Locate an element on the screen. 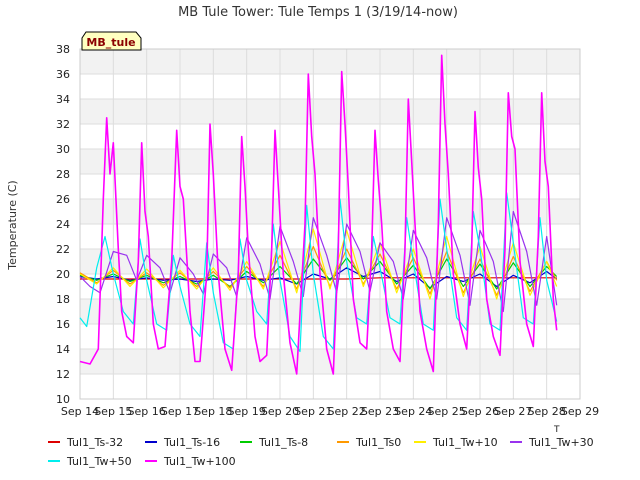 Image resolution: width=640 pixels, height=480 pixels. x-tick-label: Sep 23 is located at coordinates (380, 411).